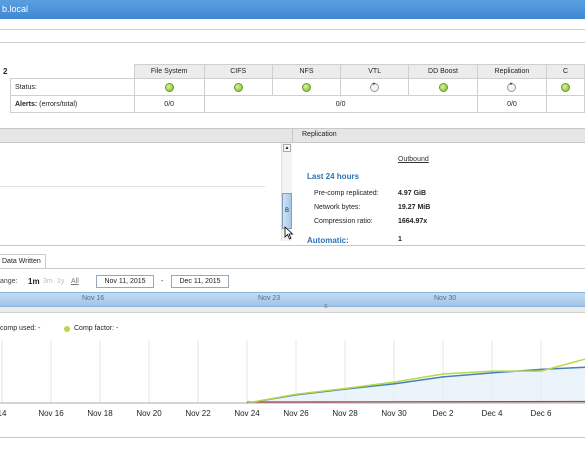 The height and width of the screenshot is (463, 585). I want to click on date-range-navigator: Nov 16 Nov 23 Nov 30, so click(292, 299).